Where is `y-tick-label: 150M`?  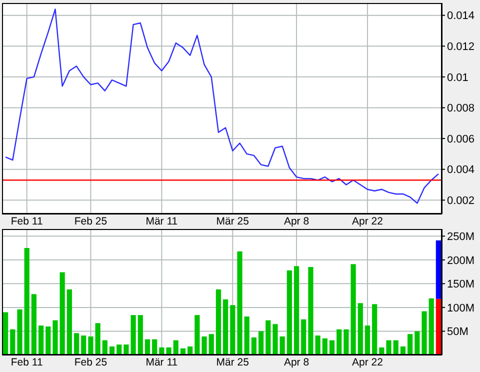 y-tick-label: 150M is located at coordinates (461, 284).